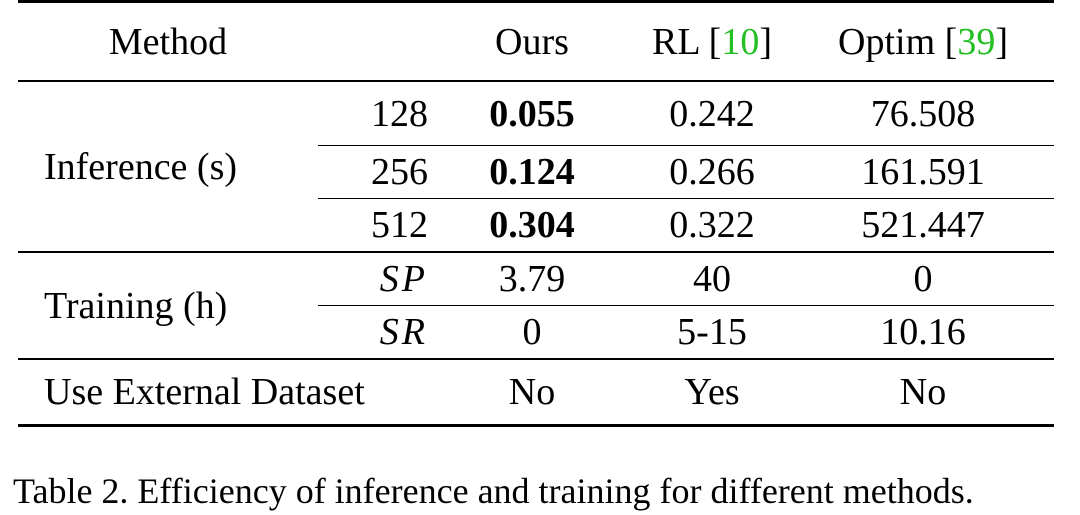 This screenshot has height=515, width=1080. I want to click on inference-label: Inference (s), so click(141, 166).